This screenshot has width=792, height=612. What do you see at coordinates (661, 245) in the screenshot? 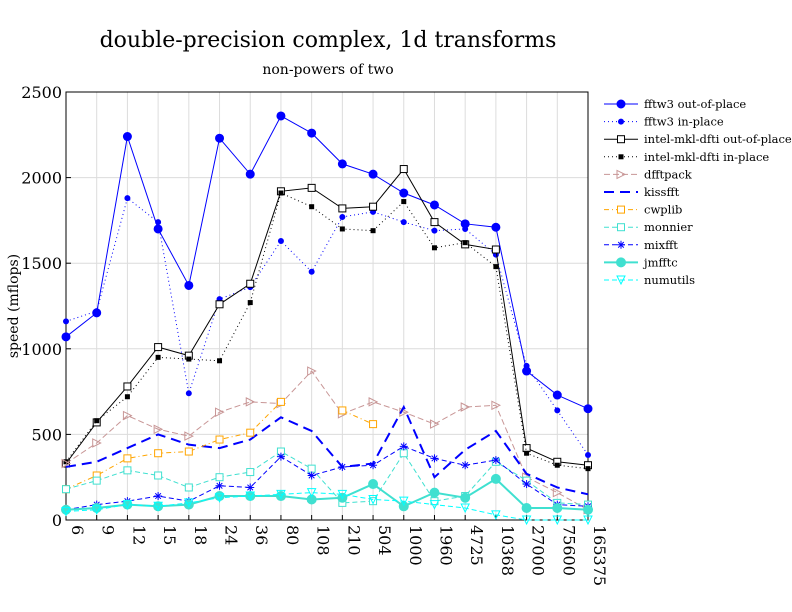
I see `legend-label: mixfft` at bounding box center [661, 245].